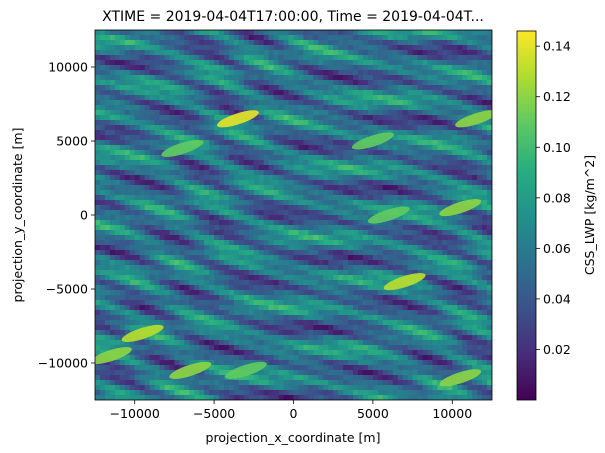  Describe the element at coordinates (135, 413) in the screenshot. I see `x-tick-label: −10000` at that location.